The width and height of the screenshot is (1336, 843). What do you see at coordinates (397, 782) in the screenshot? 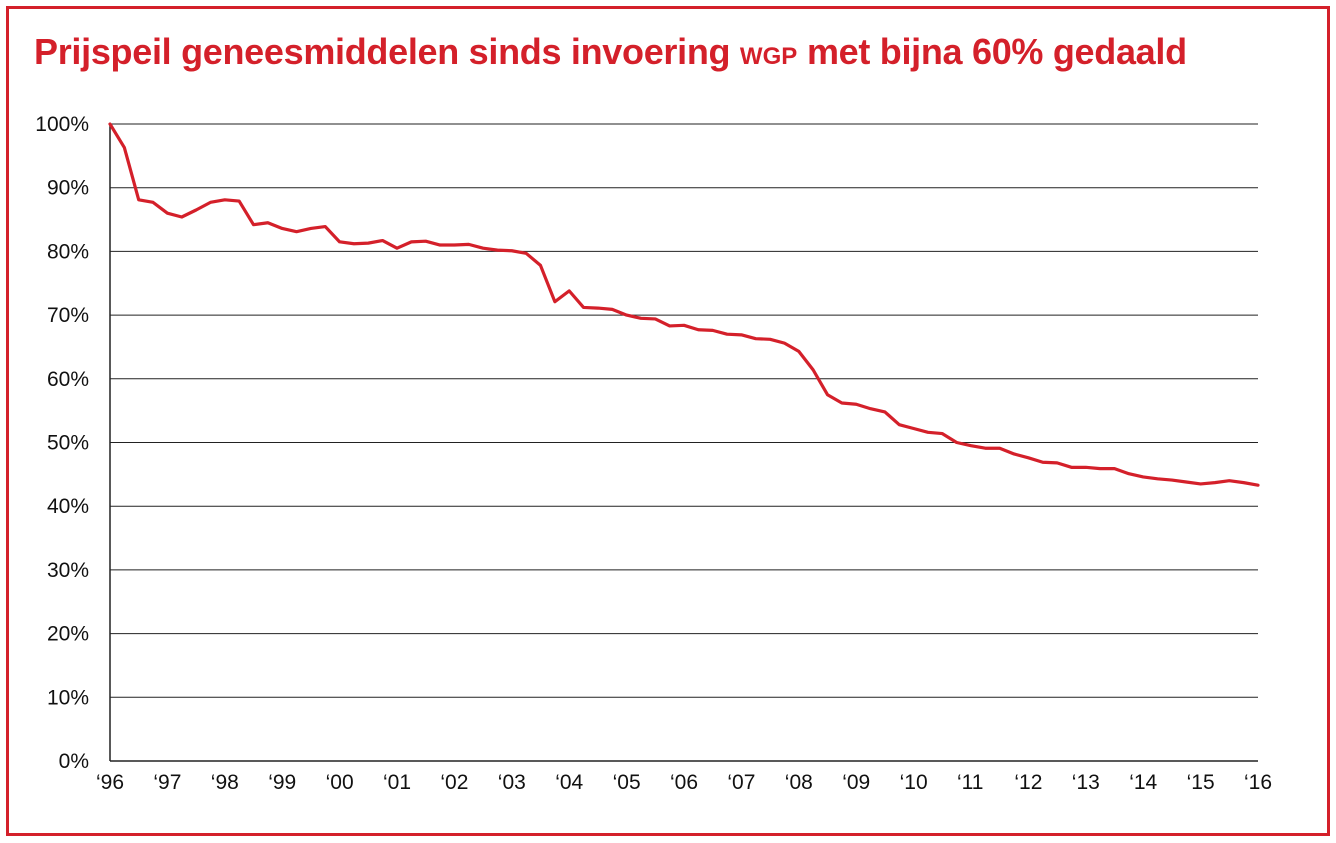
I see `x-tick-label: ‘01` at bounding box center [397, 782].